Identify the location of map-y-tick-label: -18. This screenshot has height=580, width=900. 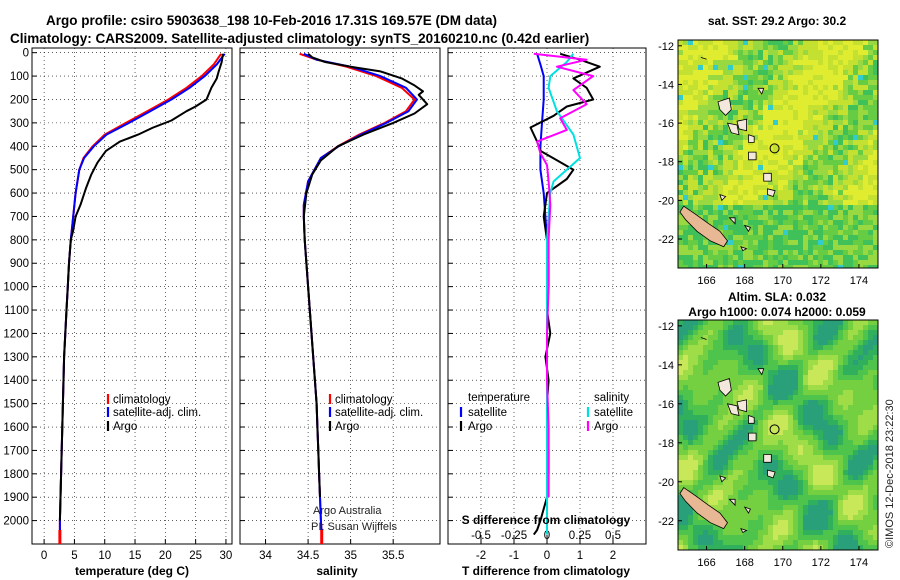
(666, 163).